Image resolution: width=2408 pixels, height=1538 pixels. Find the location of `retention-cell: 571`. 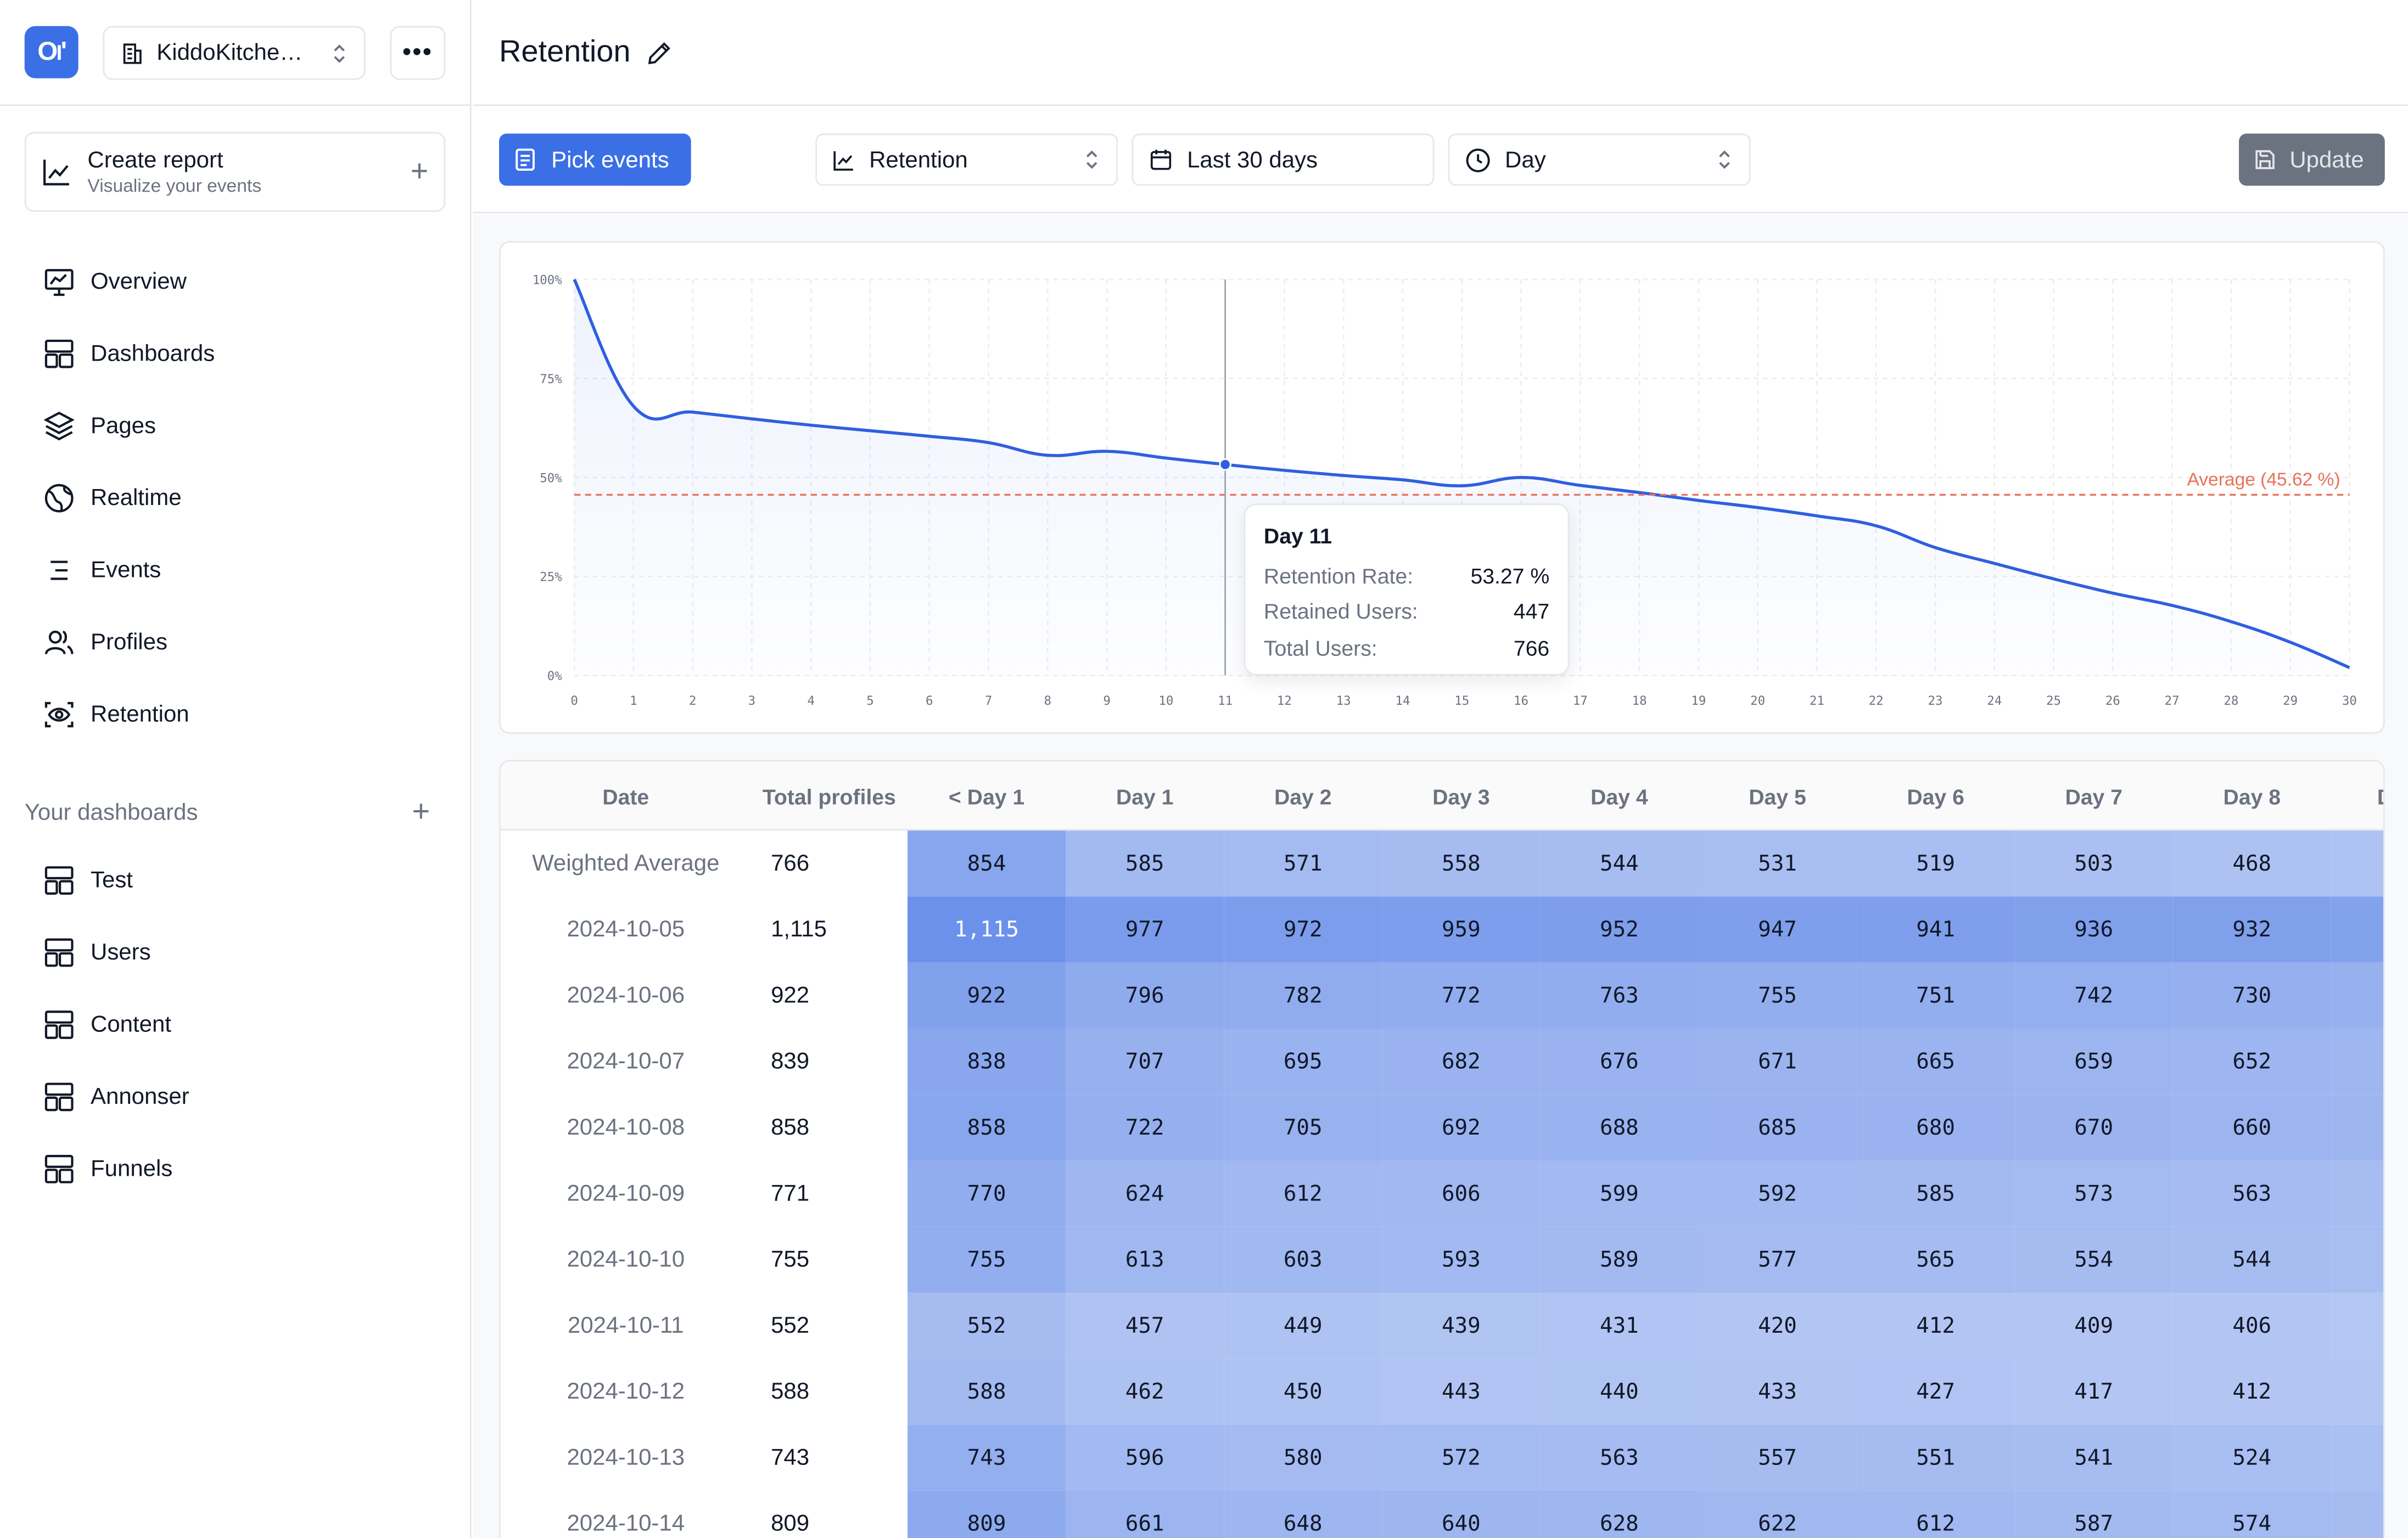

retention-cell: 571 is located at coordinates (1303, 863).